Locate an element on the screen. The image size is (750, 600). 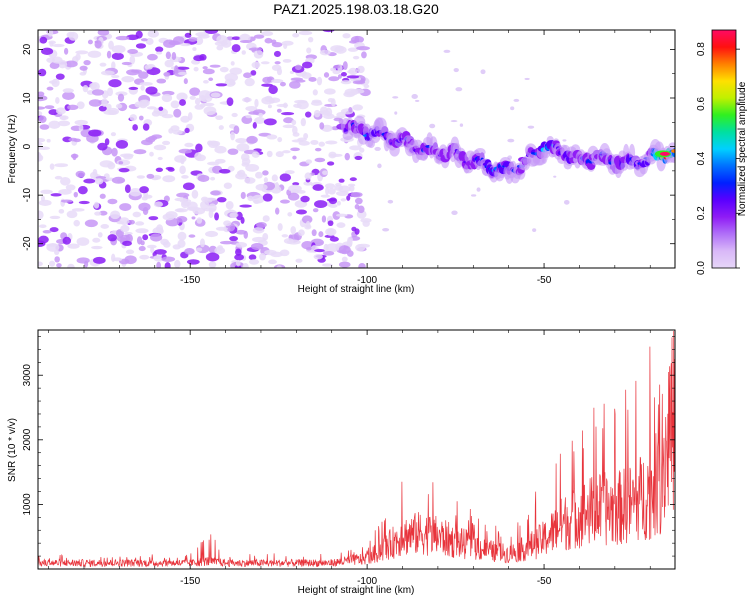
ridge-cell is located at coordinates (673, 151).